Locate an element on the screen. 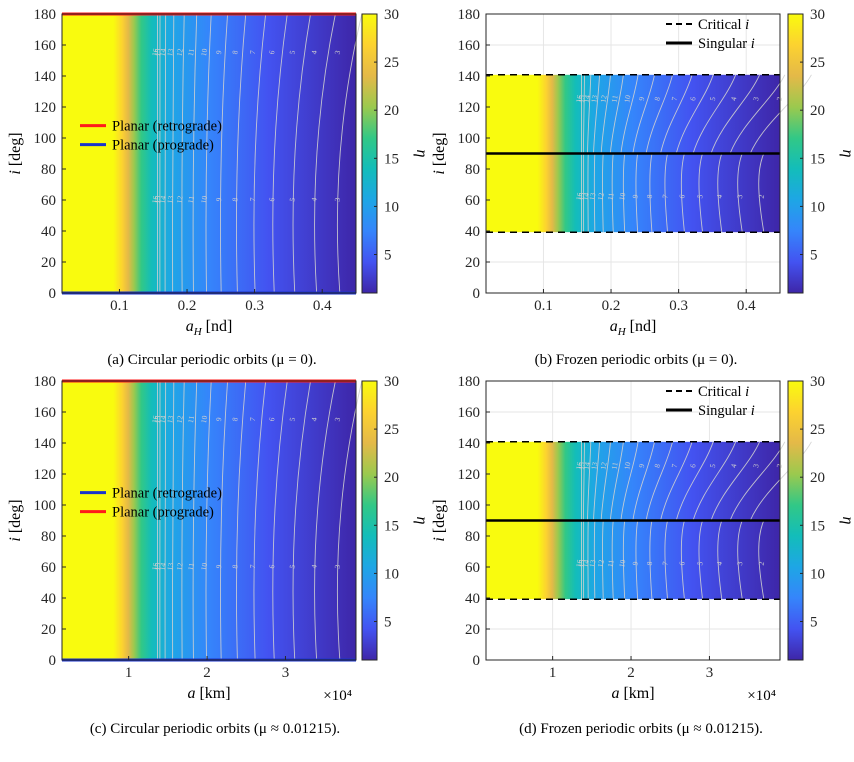  colorbar-b is located at coordinates (795, 153).